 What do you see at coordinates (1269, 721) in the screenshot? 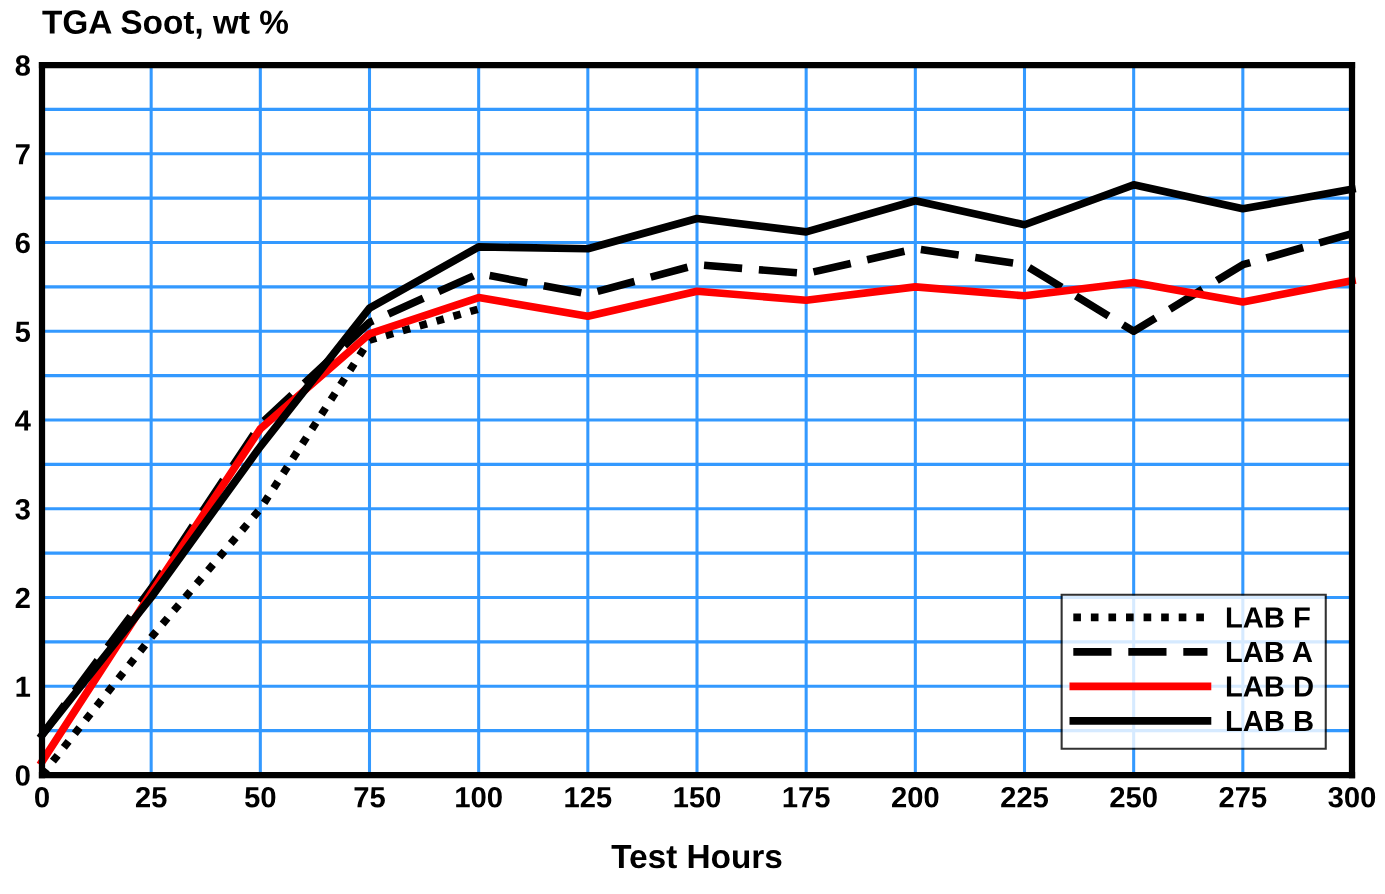
I see `legend-label: LAB B` at bounding box center [1269, 721].